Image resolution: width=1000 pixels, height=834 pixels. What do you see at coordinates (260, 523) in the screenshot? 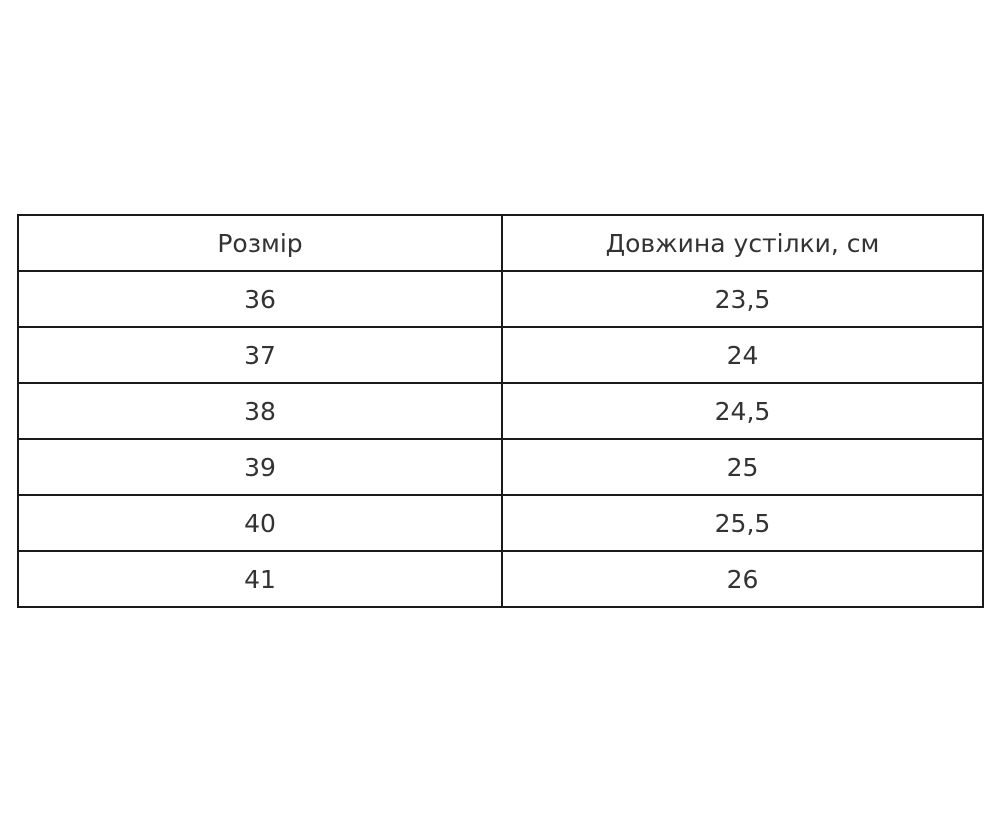
I see `size-cell: 40` at bounding box center [260, 523].